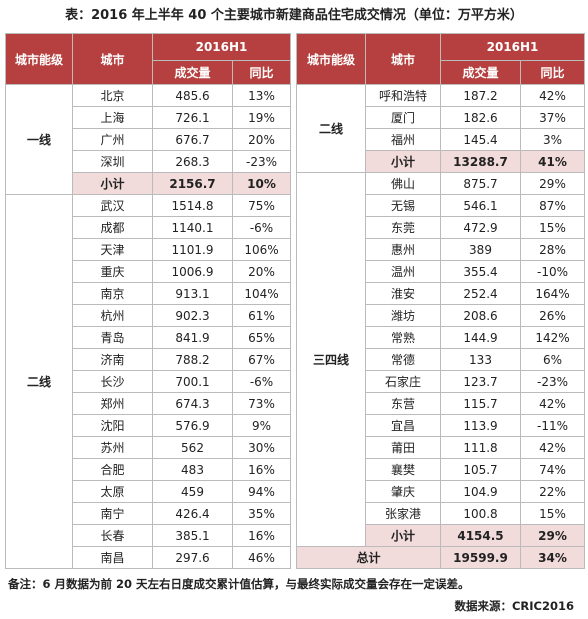  I want to click on city: 南京, so click(112, 293).